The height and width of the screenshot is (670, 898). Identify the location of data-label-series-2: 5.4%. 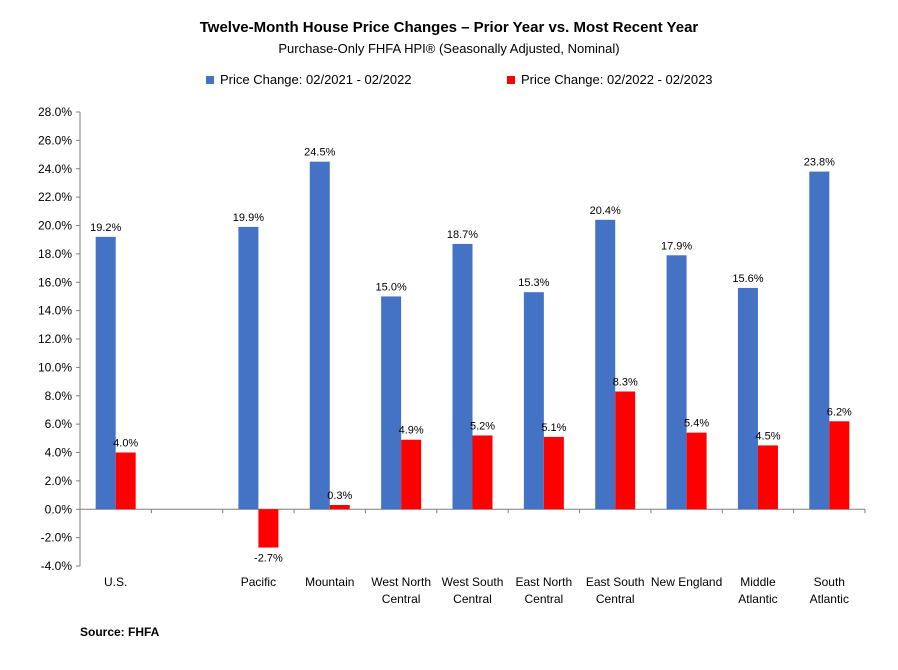
(696, 424).